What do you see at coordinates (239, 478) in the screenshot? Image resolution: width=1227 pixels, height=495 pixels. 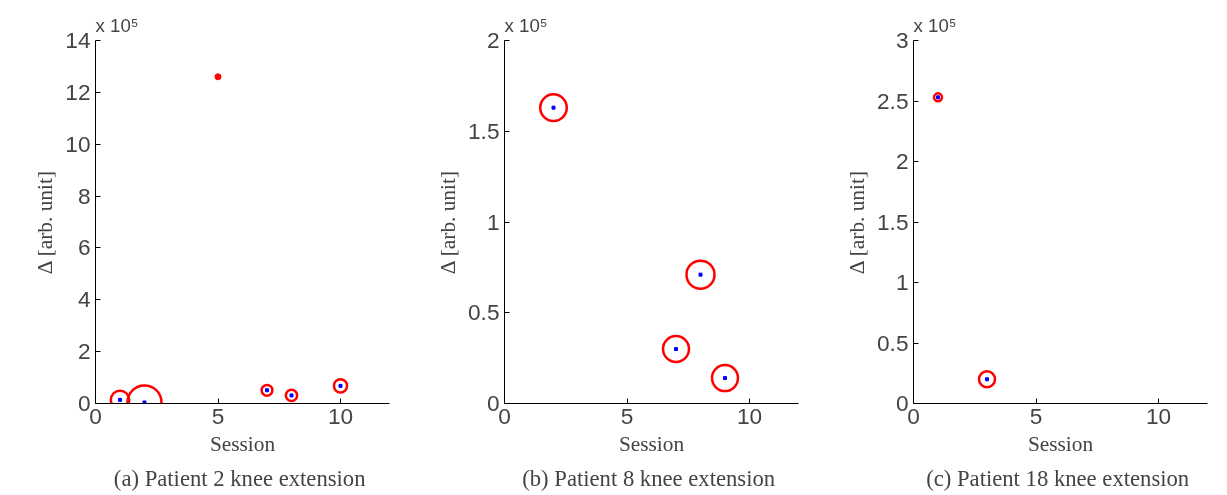 I see `text: (a) Patient 2 knee extension` at bounding box center [239, 478].